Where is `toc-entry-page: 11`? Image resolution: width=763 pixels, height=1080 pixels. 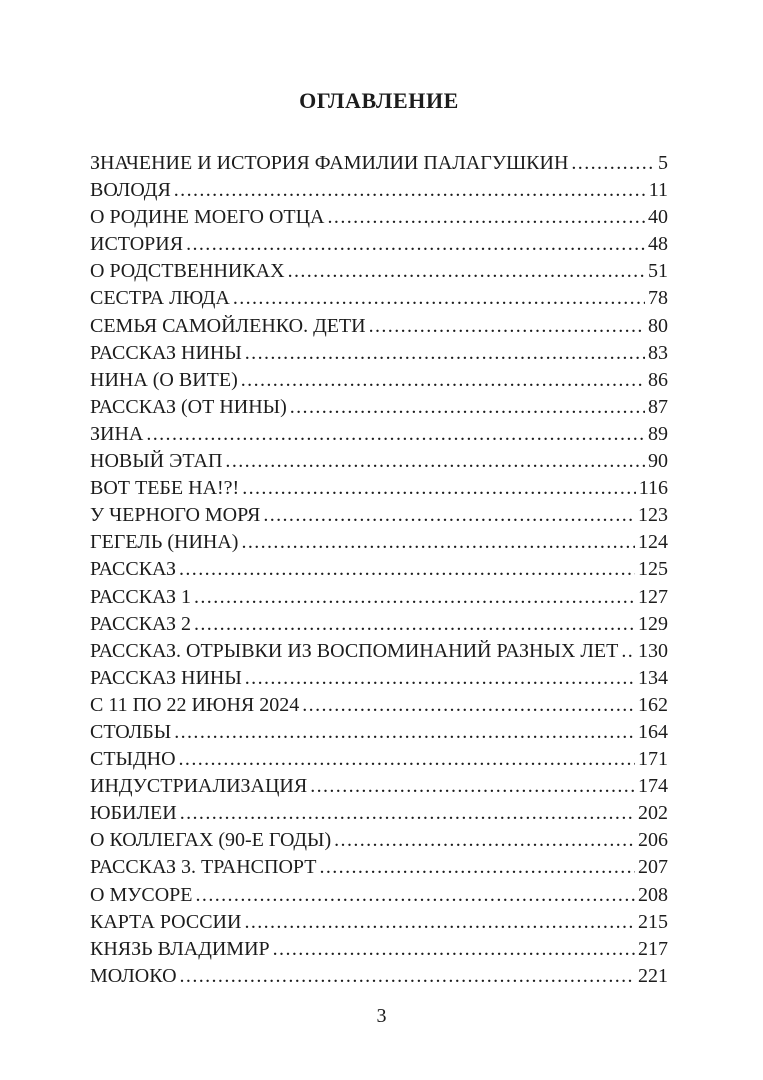 toc-entry-page: 11 is located at coordinates (658, 190).